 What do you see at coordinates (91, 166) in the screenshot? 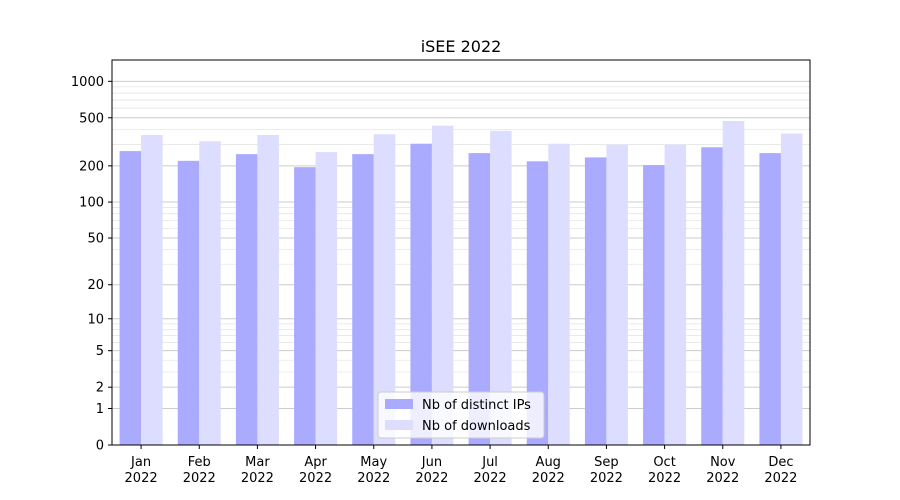
I see `y-tick-label: 200` at bounding box center [91, 166].